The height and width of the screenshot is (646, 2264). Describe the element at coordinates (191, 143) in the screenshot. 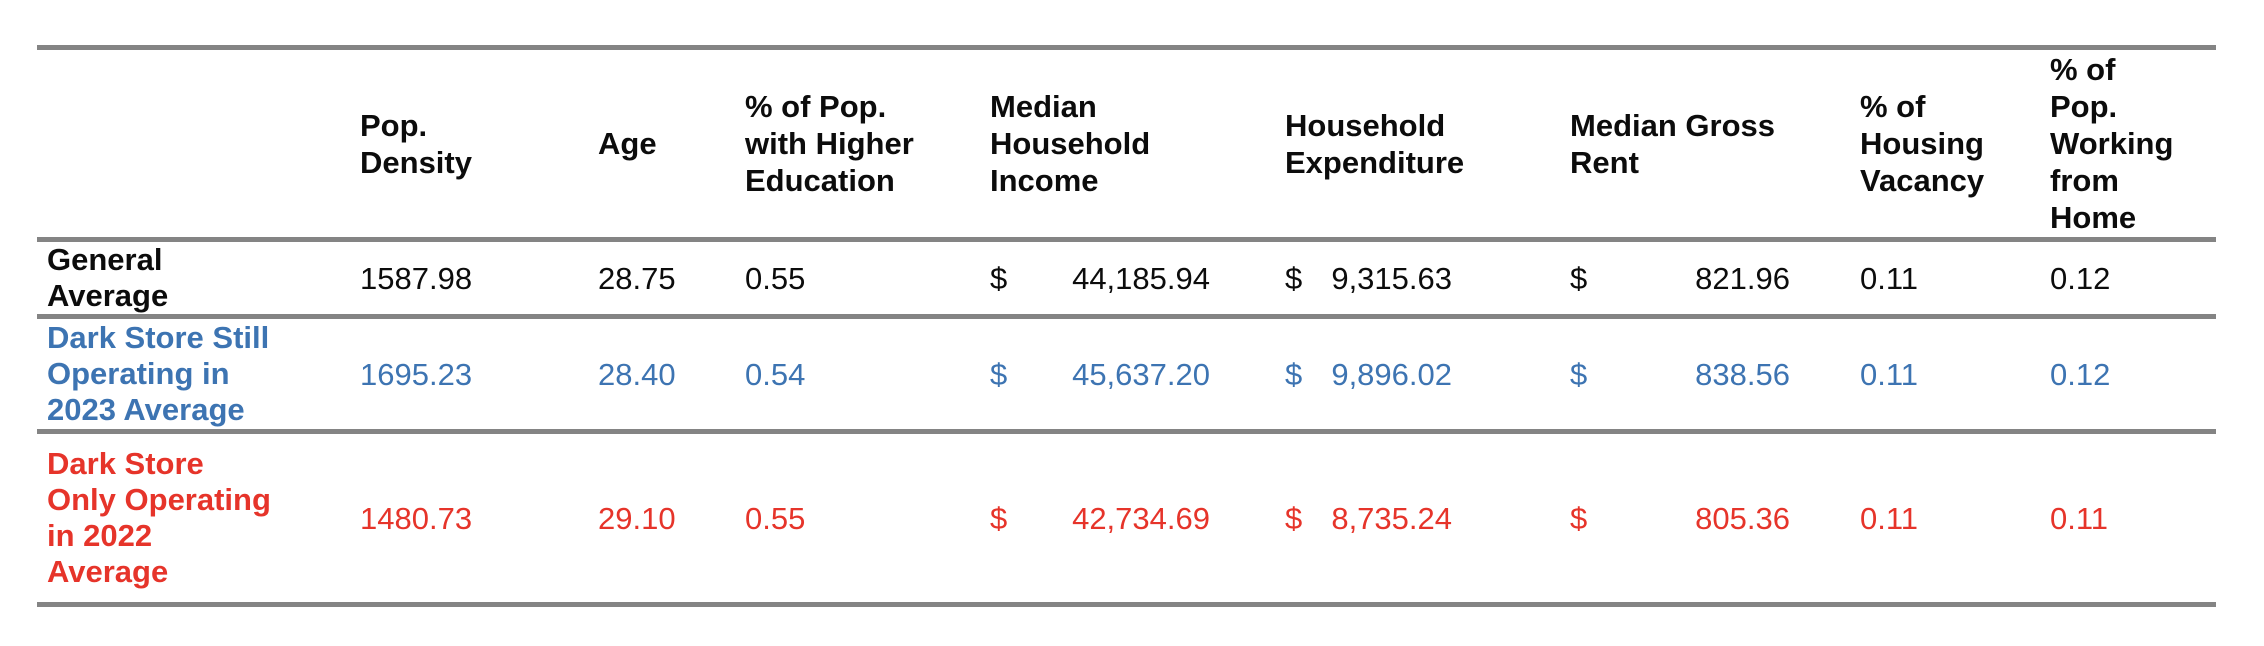

I see `header-empty` at that location.